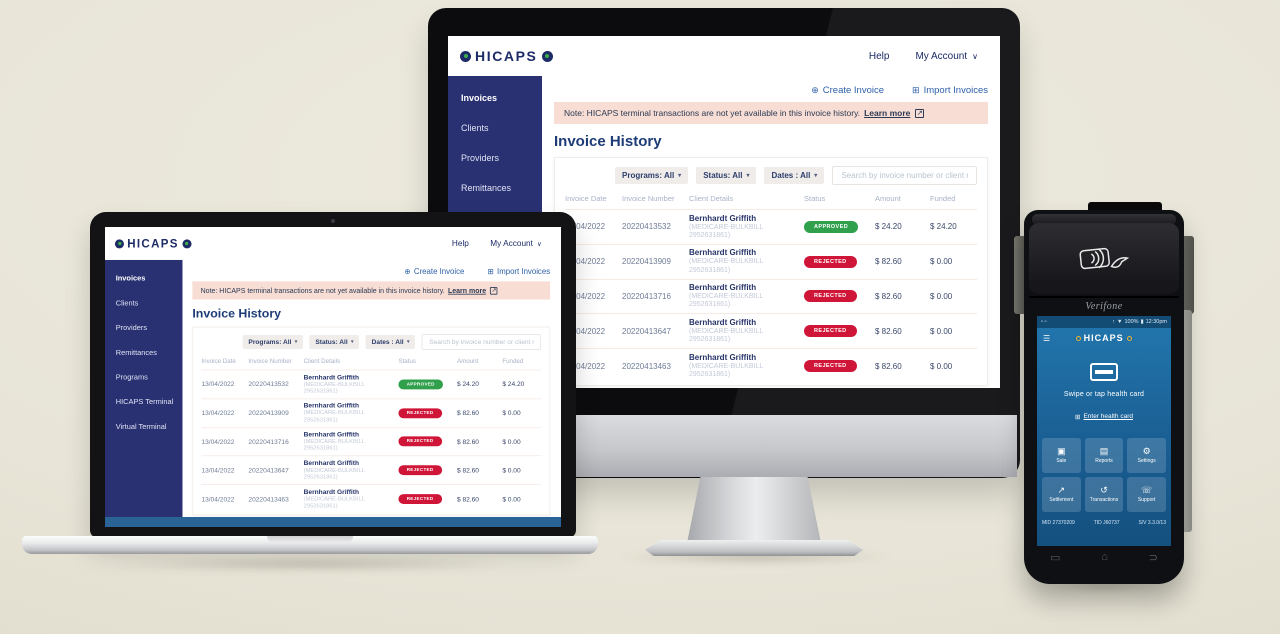 Image resolution: width=1280 pixels, height=634 pixels. I want to click on terminal-tile: ▣ Sale, so click(1061, 455).